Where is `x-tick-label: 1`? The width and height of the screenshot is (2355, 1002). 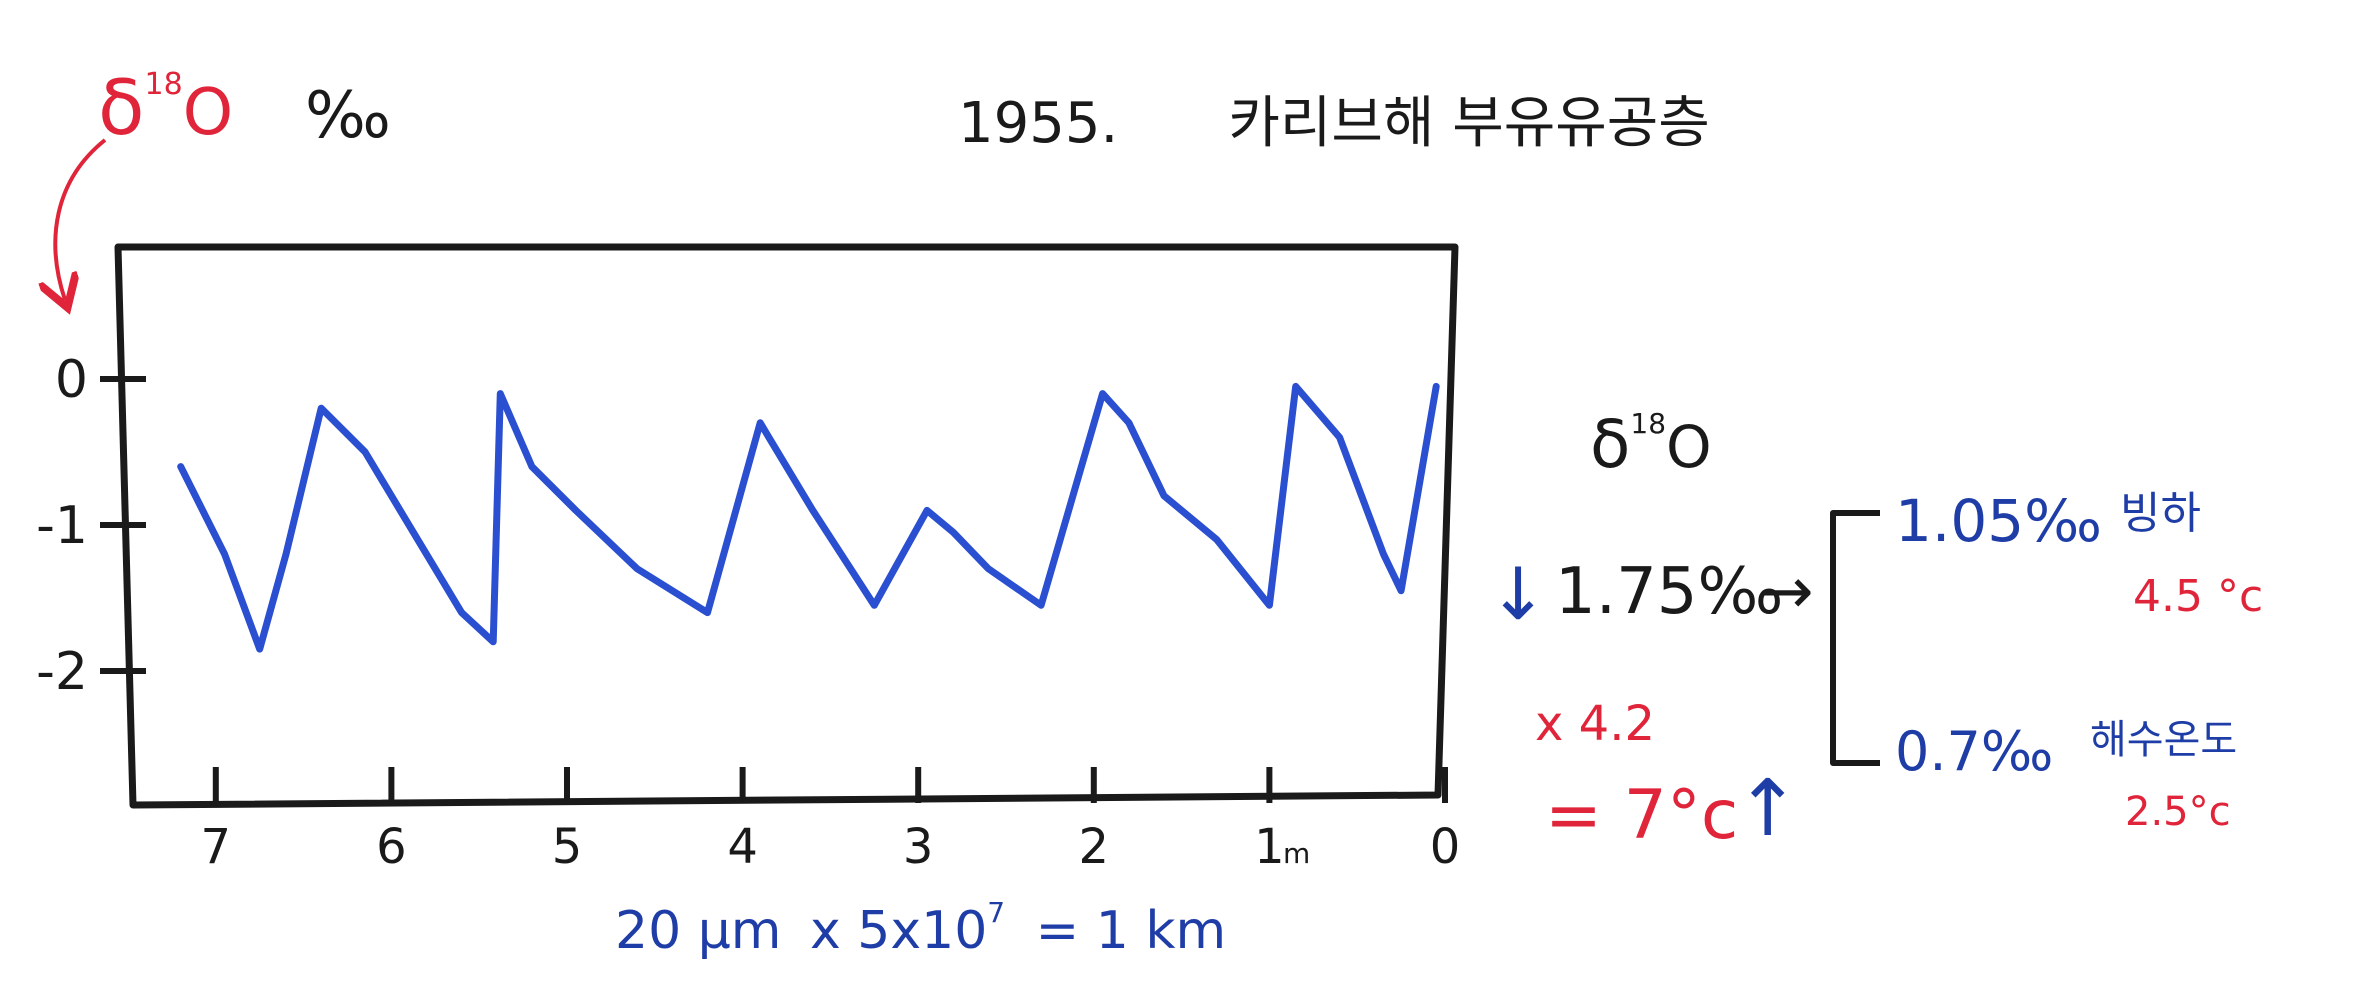 x-tick-label: 1 is located at coordinates (1269, 847).